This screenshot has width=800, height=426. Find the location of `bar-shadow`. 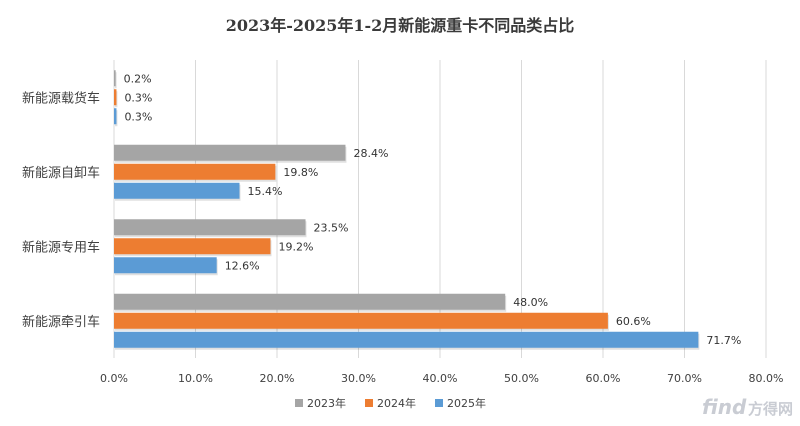

bar-shadow is located at coordinates (116, 80).